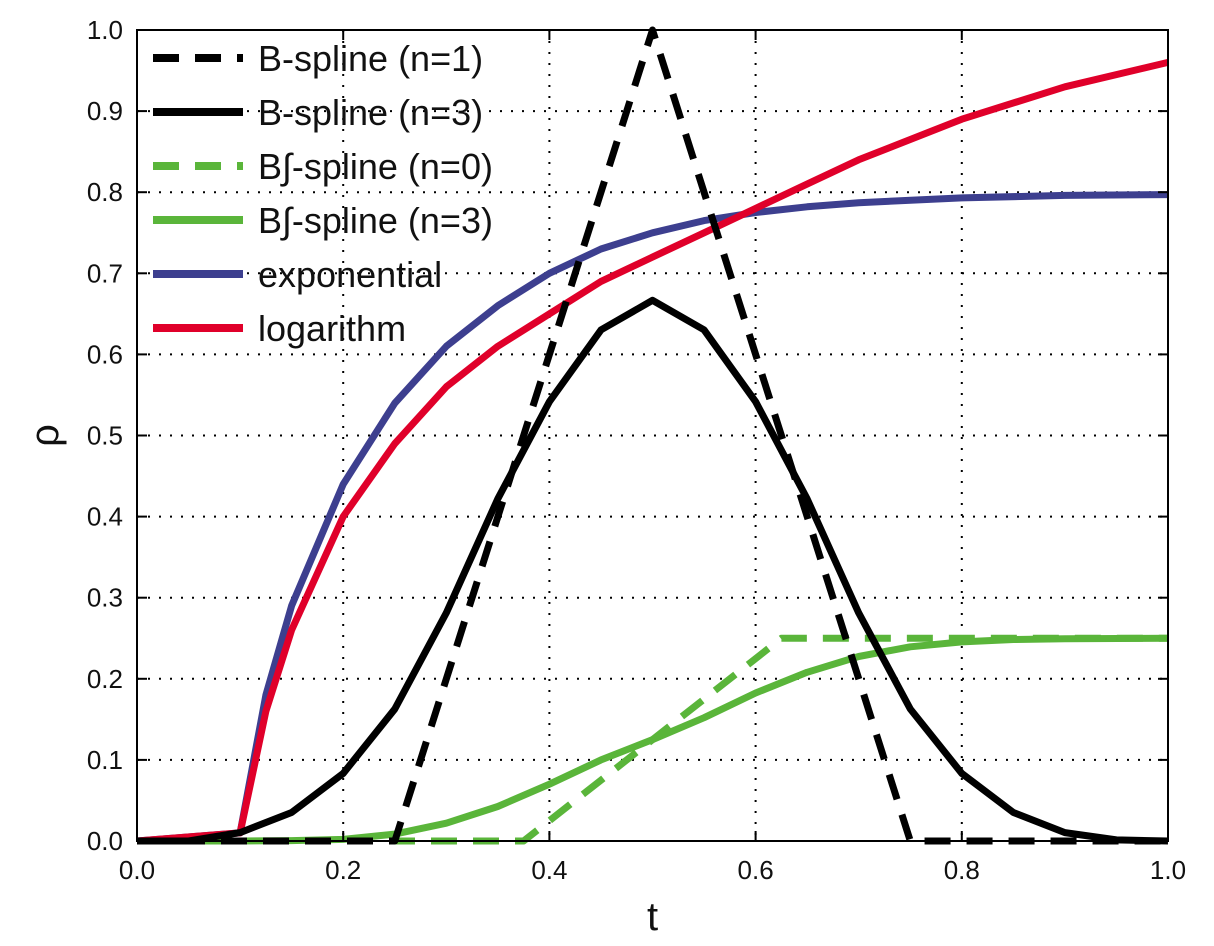  I want to click on y-tick-label: 0.9, so click(105, 111).